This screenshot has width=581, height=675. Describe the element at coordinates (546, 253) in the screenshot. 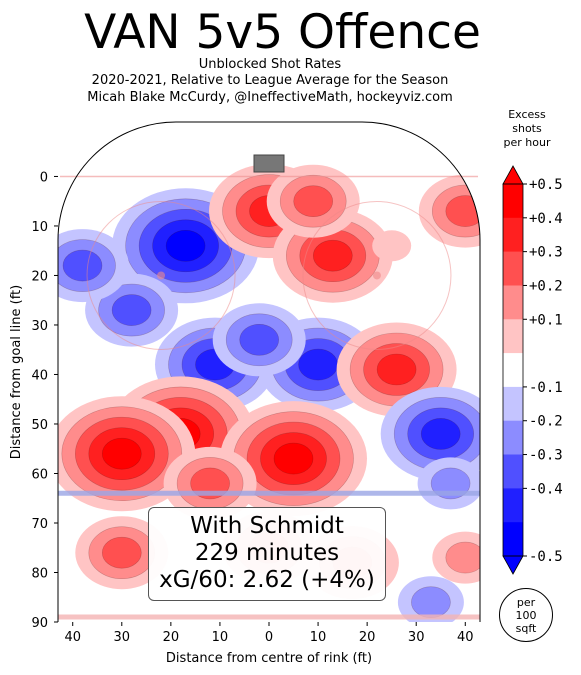

I see `colorbar-tick-label: +0.3` at that location.